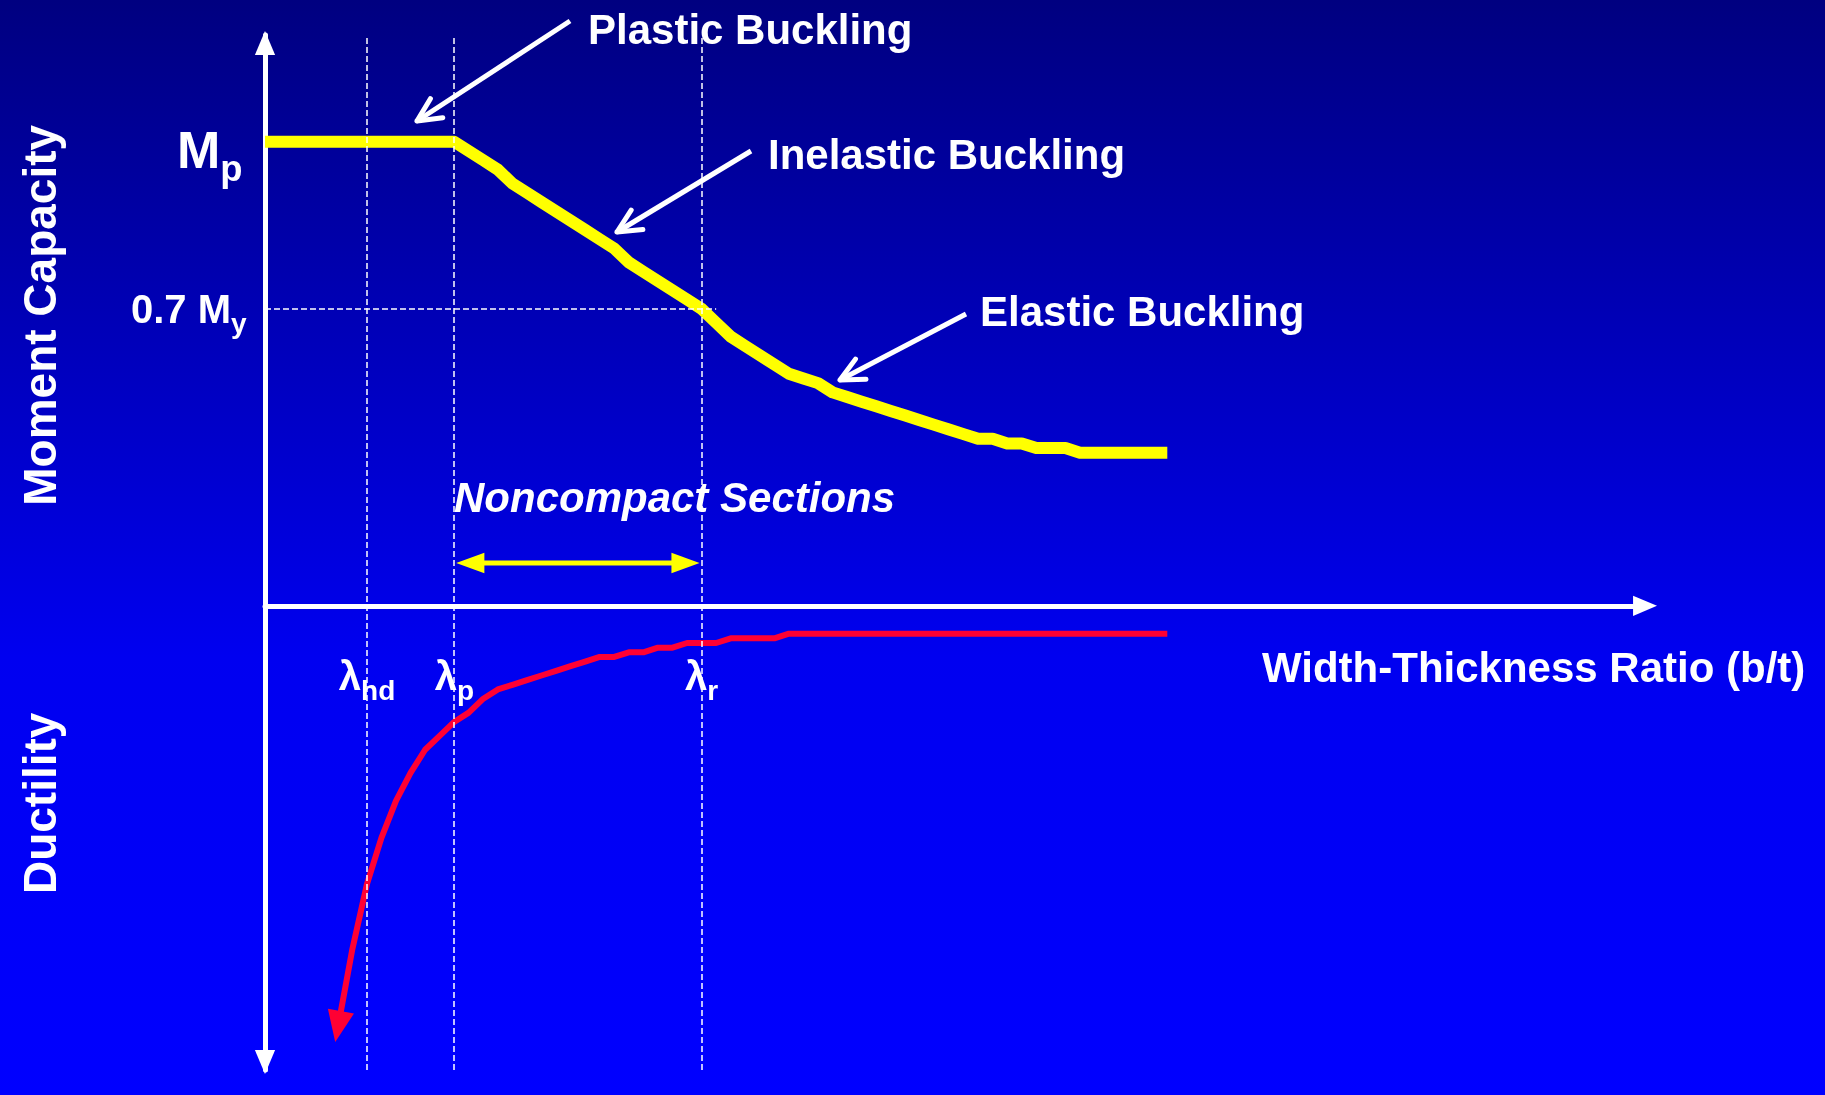 This screenshot has height=1095, width=1825. I want to click on annotation: Noncompact Sections, so click(675, 498).